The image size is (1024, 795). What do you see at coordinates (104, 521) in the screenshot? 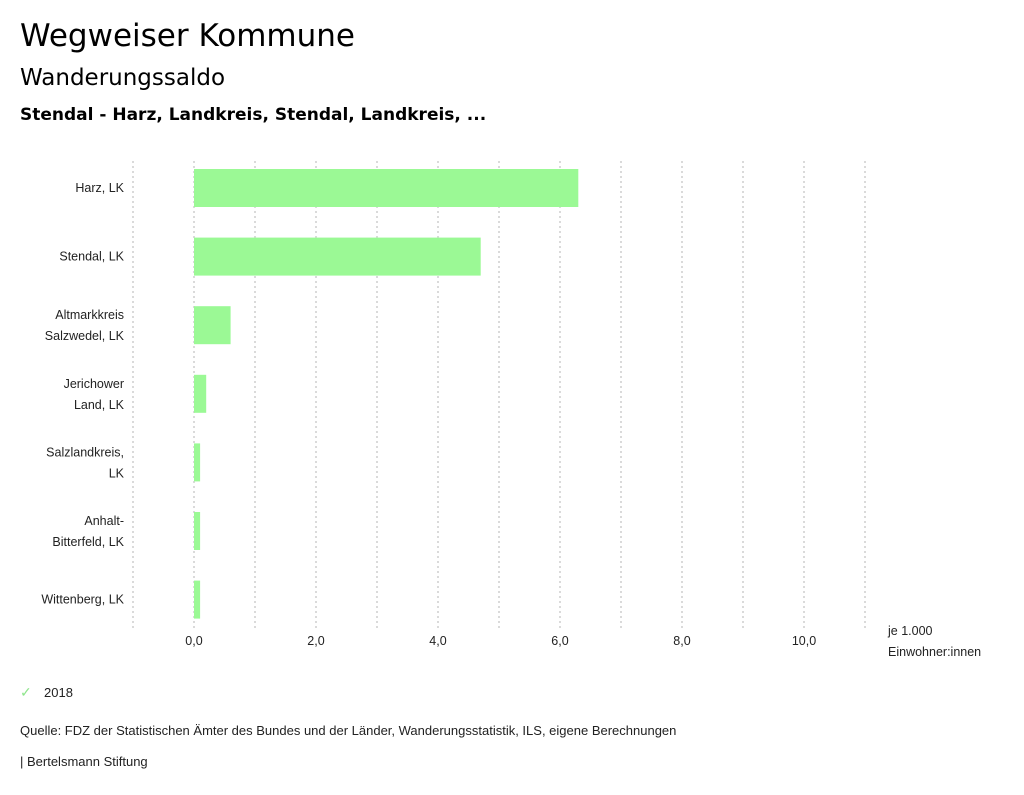
I see `category-label: Anhalt-` at bounding box center [104, 521].